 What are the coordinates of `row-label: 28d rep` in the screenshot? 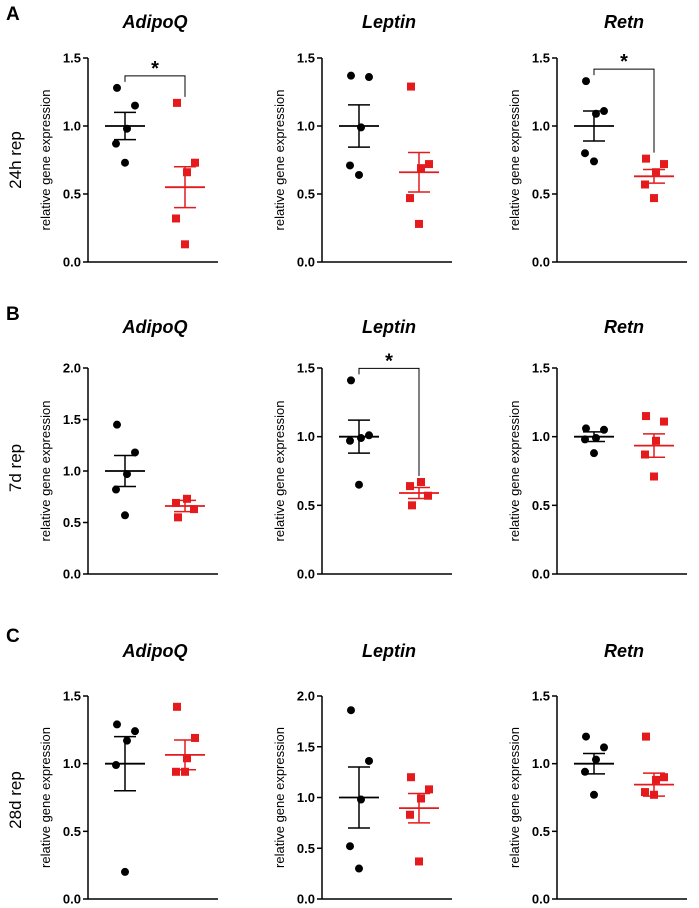 It's located at (15, 800).